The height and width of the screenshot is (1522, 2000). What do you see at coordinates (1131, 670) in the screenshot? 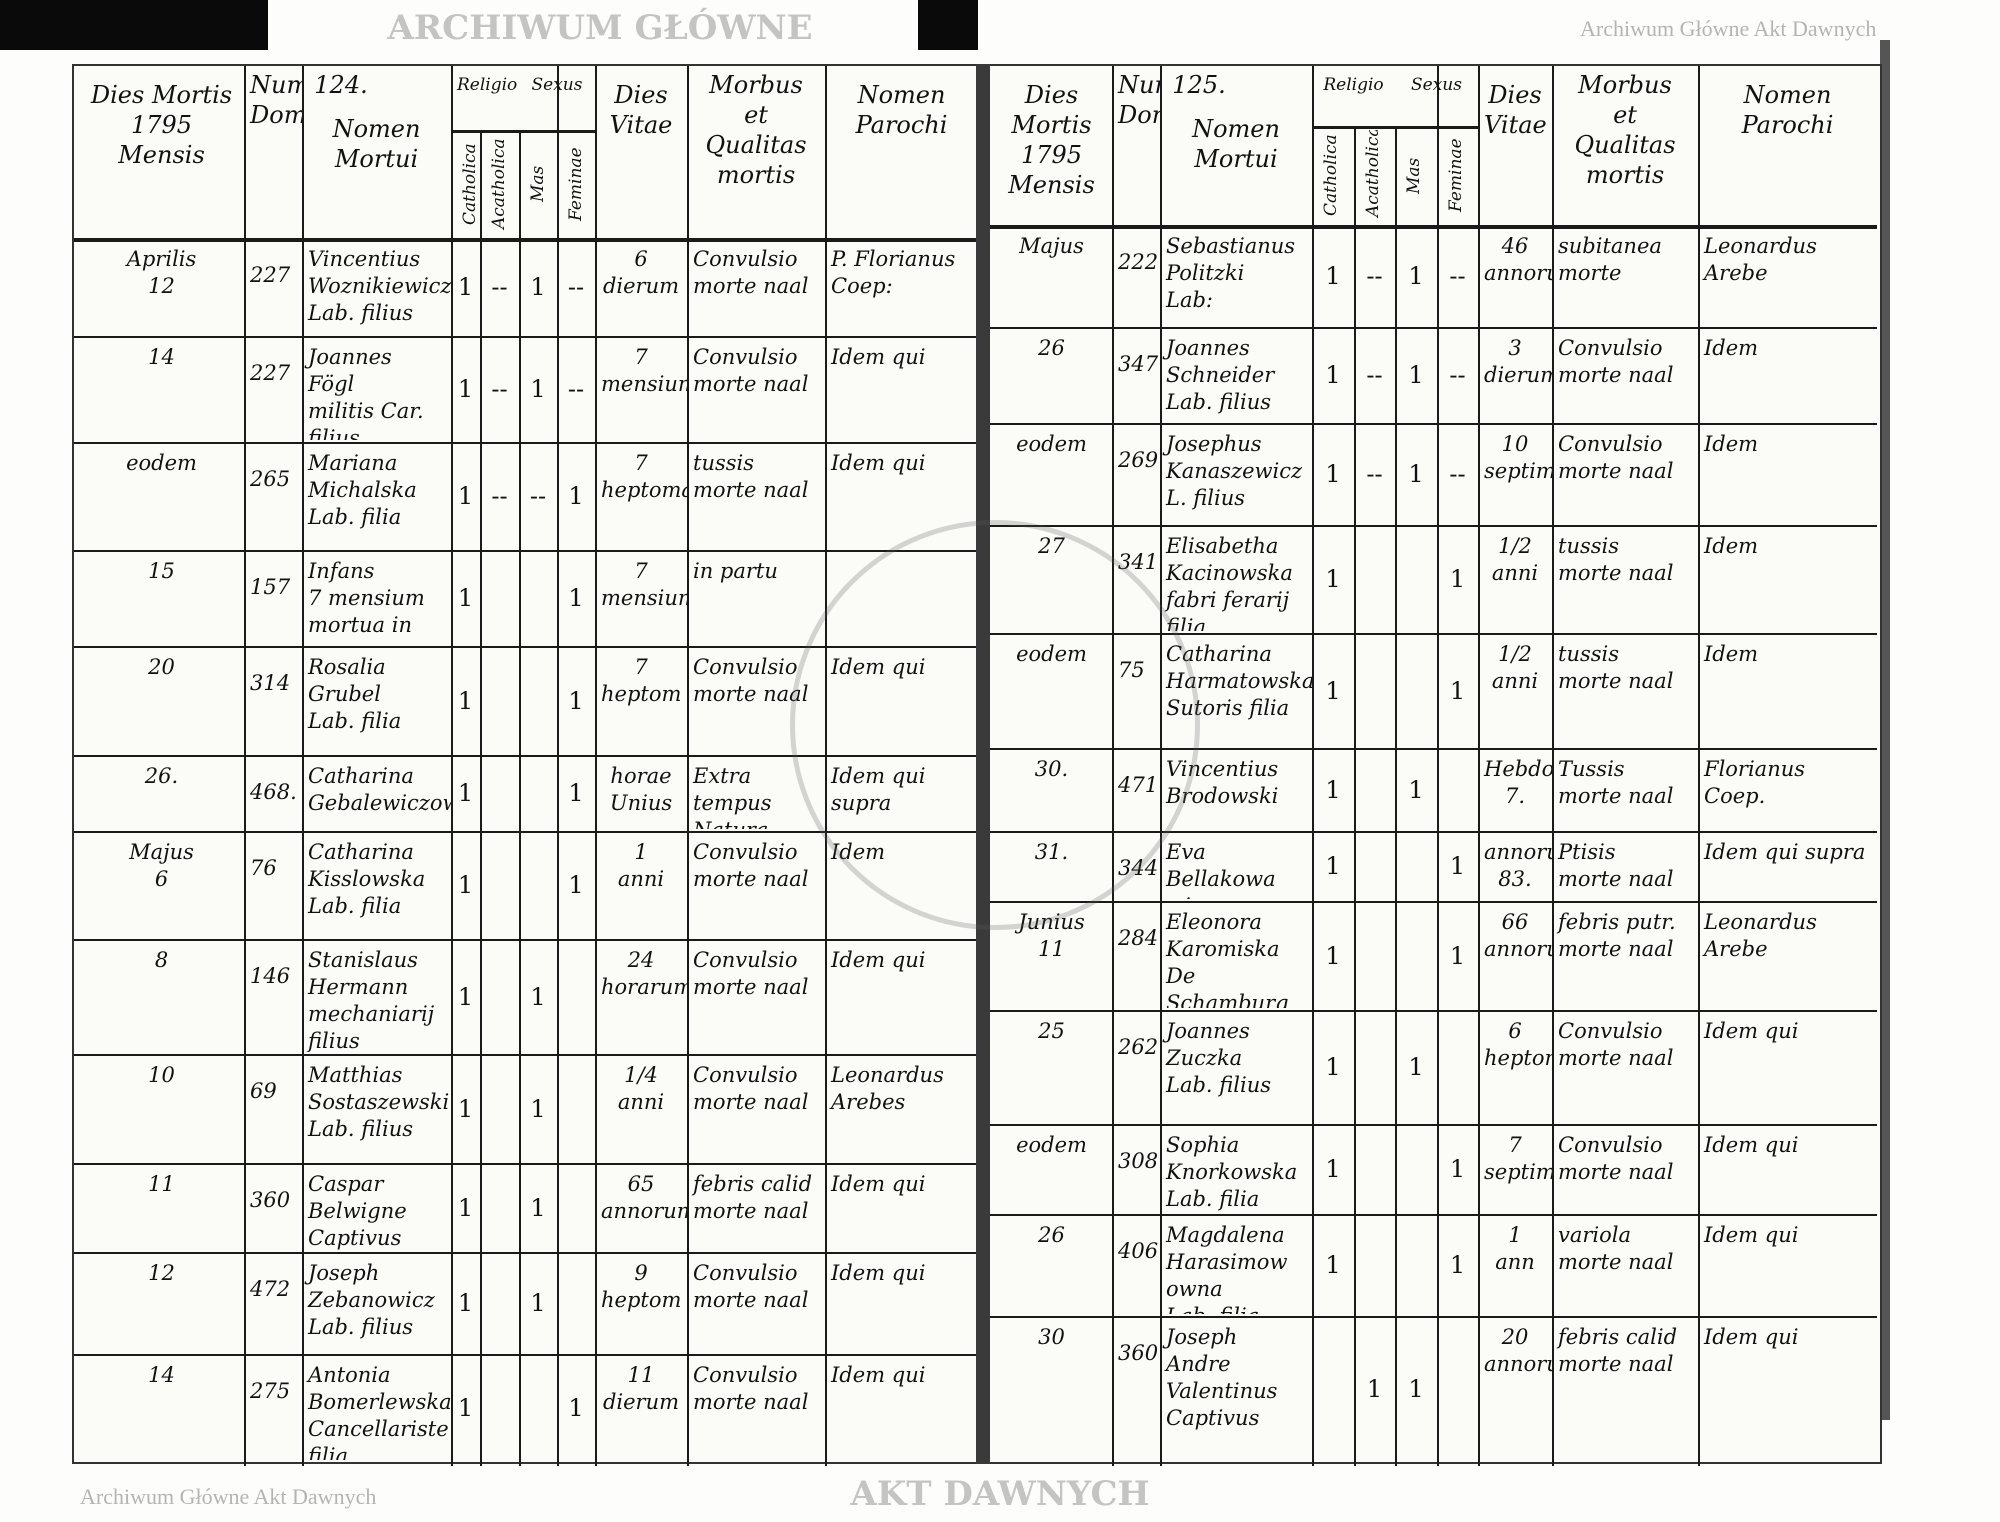
I see `cell-domus: 75` at bounding box center [1131, 670].